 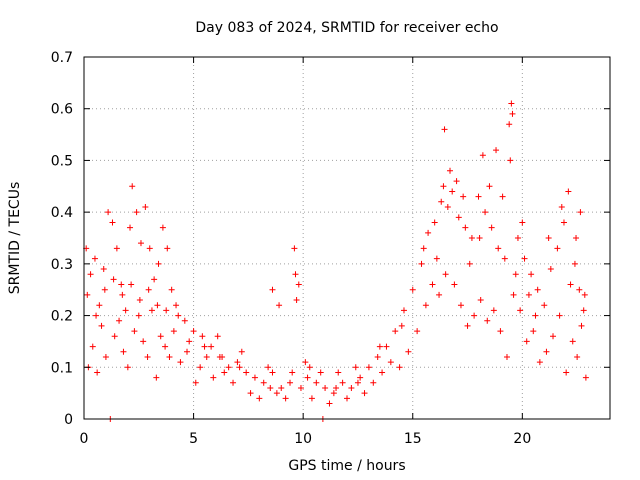 I want to click on y-tick-label: 0.4, so click(x=62, y=213).